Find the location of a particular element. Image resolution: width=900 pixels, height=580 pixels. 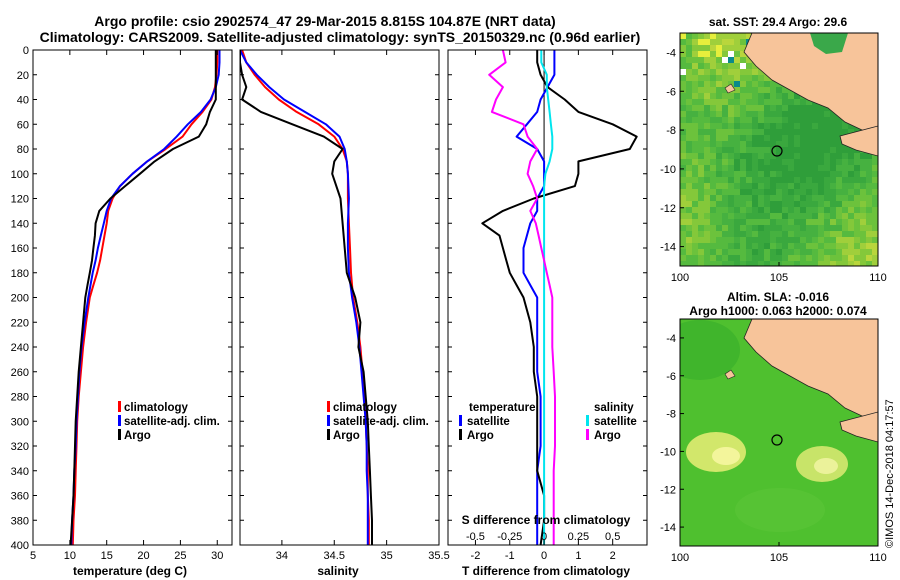

depth-tick-label: 280 is located at coordinates (20, 398).